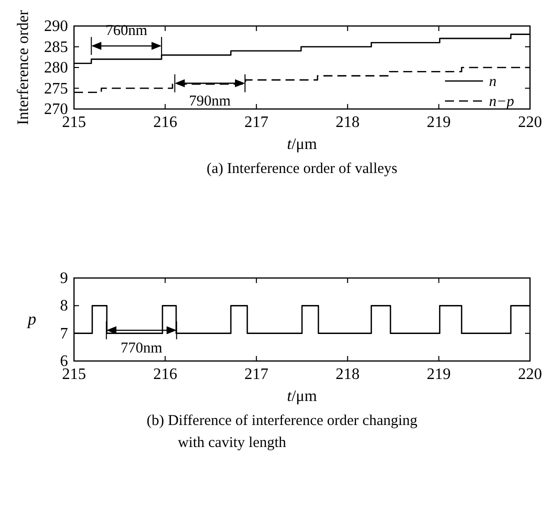 The height and width of the screenshot is (508, 555). What do you see at coordinates (64, 278) in the screenshot?
I see `y-tick-label: 9` at bounding box center [64, 278].